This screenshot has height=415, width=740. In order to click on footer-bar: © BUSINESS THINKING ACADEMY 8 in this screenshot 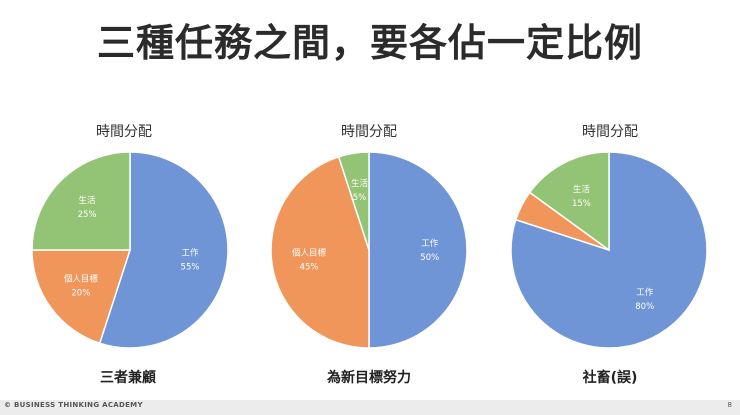, I will do `click(370, 407)`.